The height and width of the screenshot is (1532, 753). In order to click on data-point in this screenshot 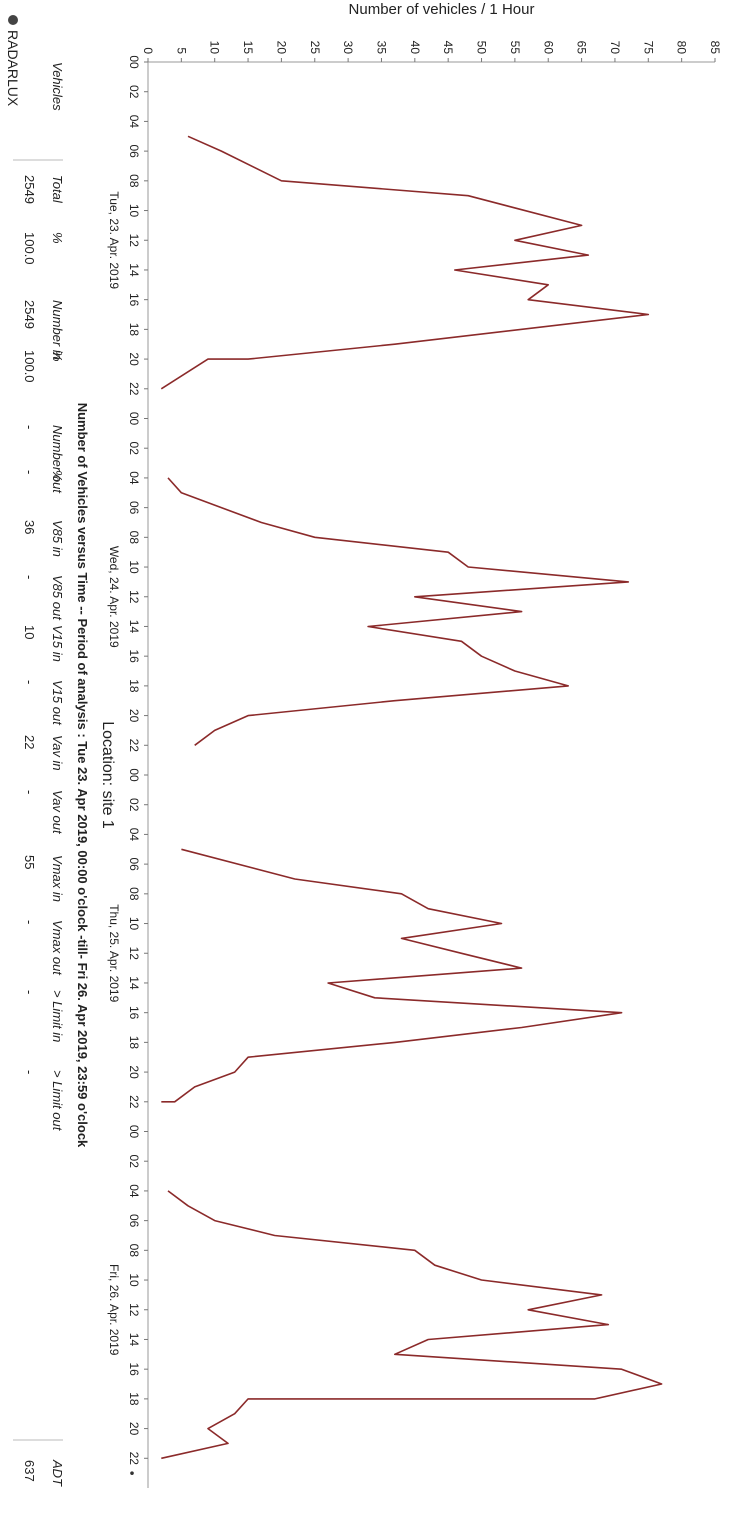, I will do `click(132, 1473)`.